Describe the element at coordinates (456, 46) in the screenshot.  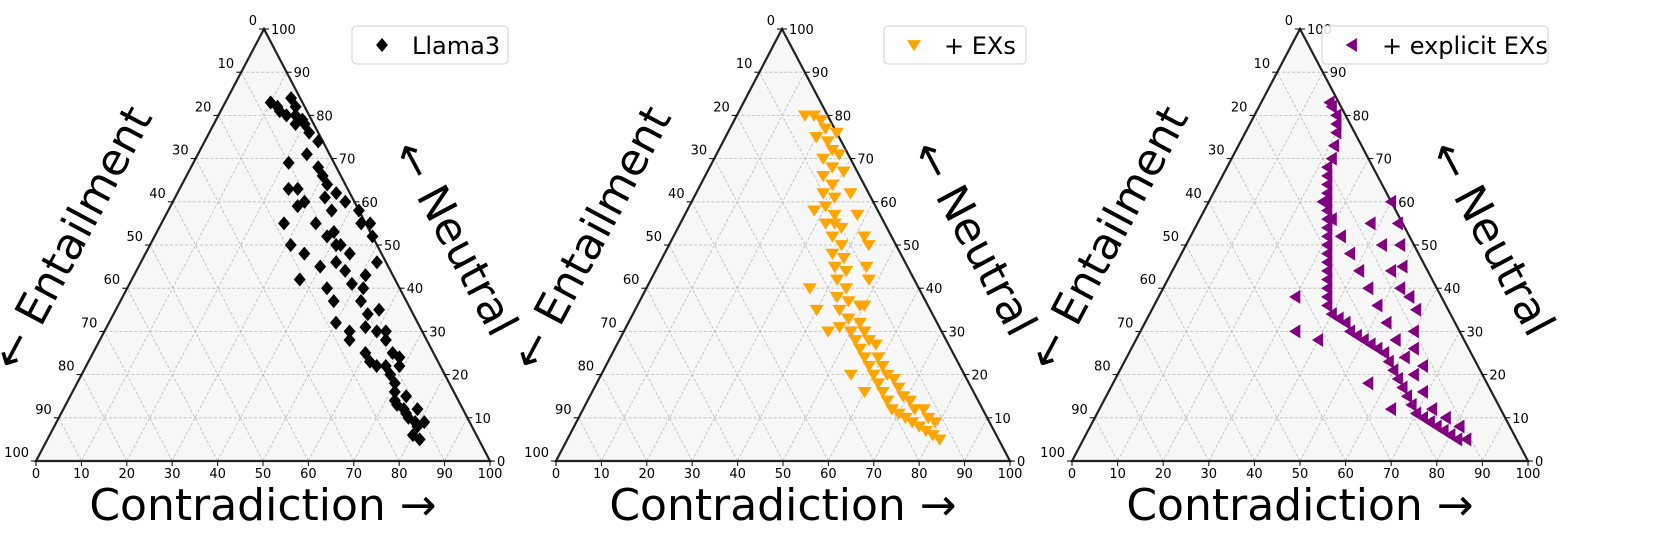
I see `legend-label: Llama3` at that location.